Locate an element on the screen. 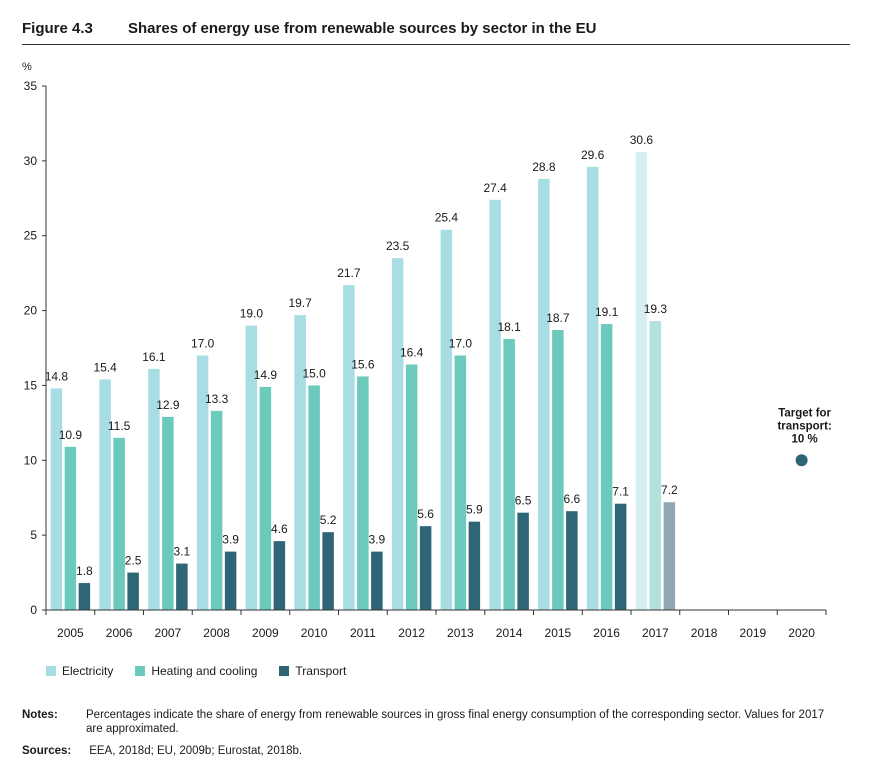  bar-value-label: 15.6 is located at coordinates (363, 364).